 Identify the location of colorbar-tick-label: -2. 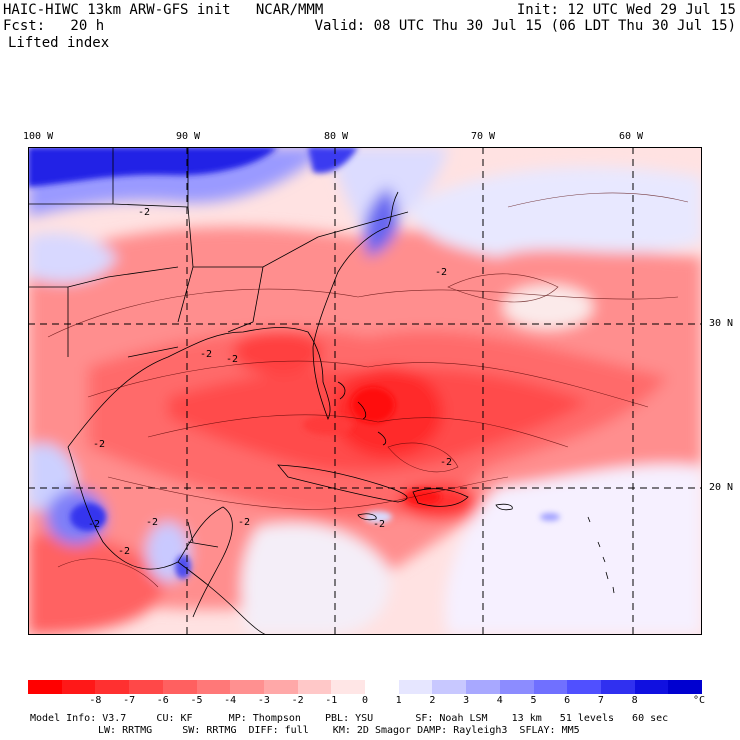
(297, 700).